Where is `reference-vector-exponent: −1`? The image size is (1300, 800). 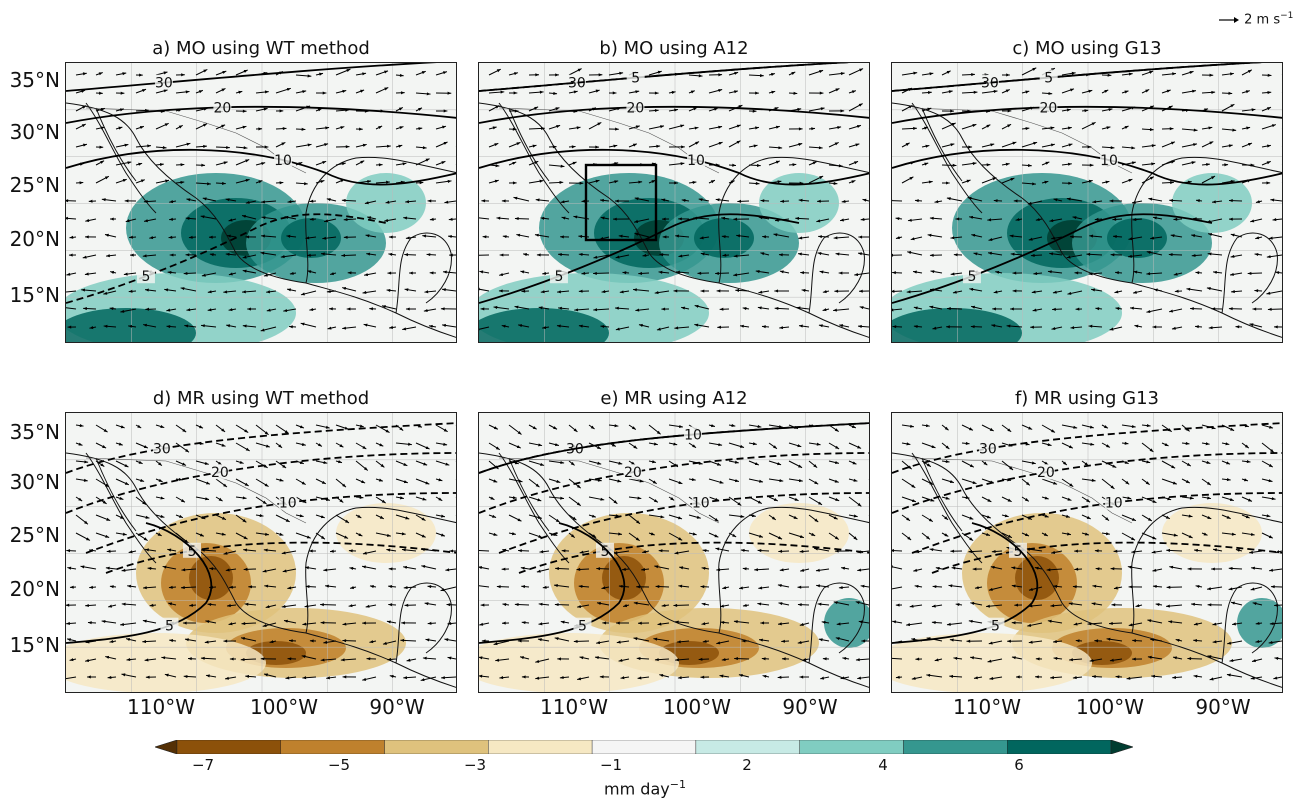 reference-vector-exponent: −1 is located at coordinates (1287, 16).